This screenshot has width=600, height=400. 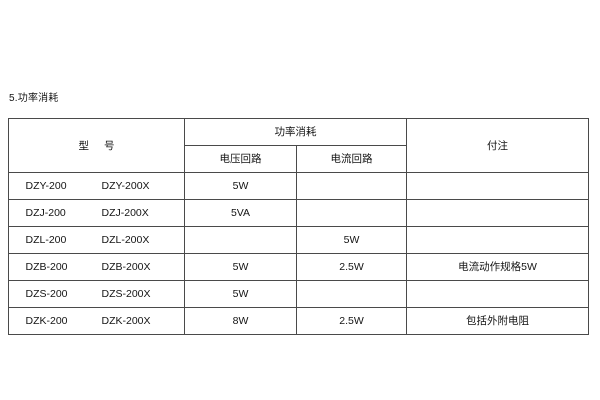 What do you see at coordinates (34, 98) in the screenshot?
I see `section-title: 5.功率消耗` at bounding box center [34, 98].